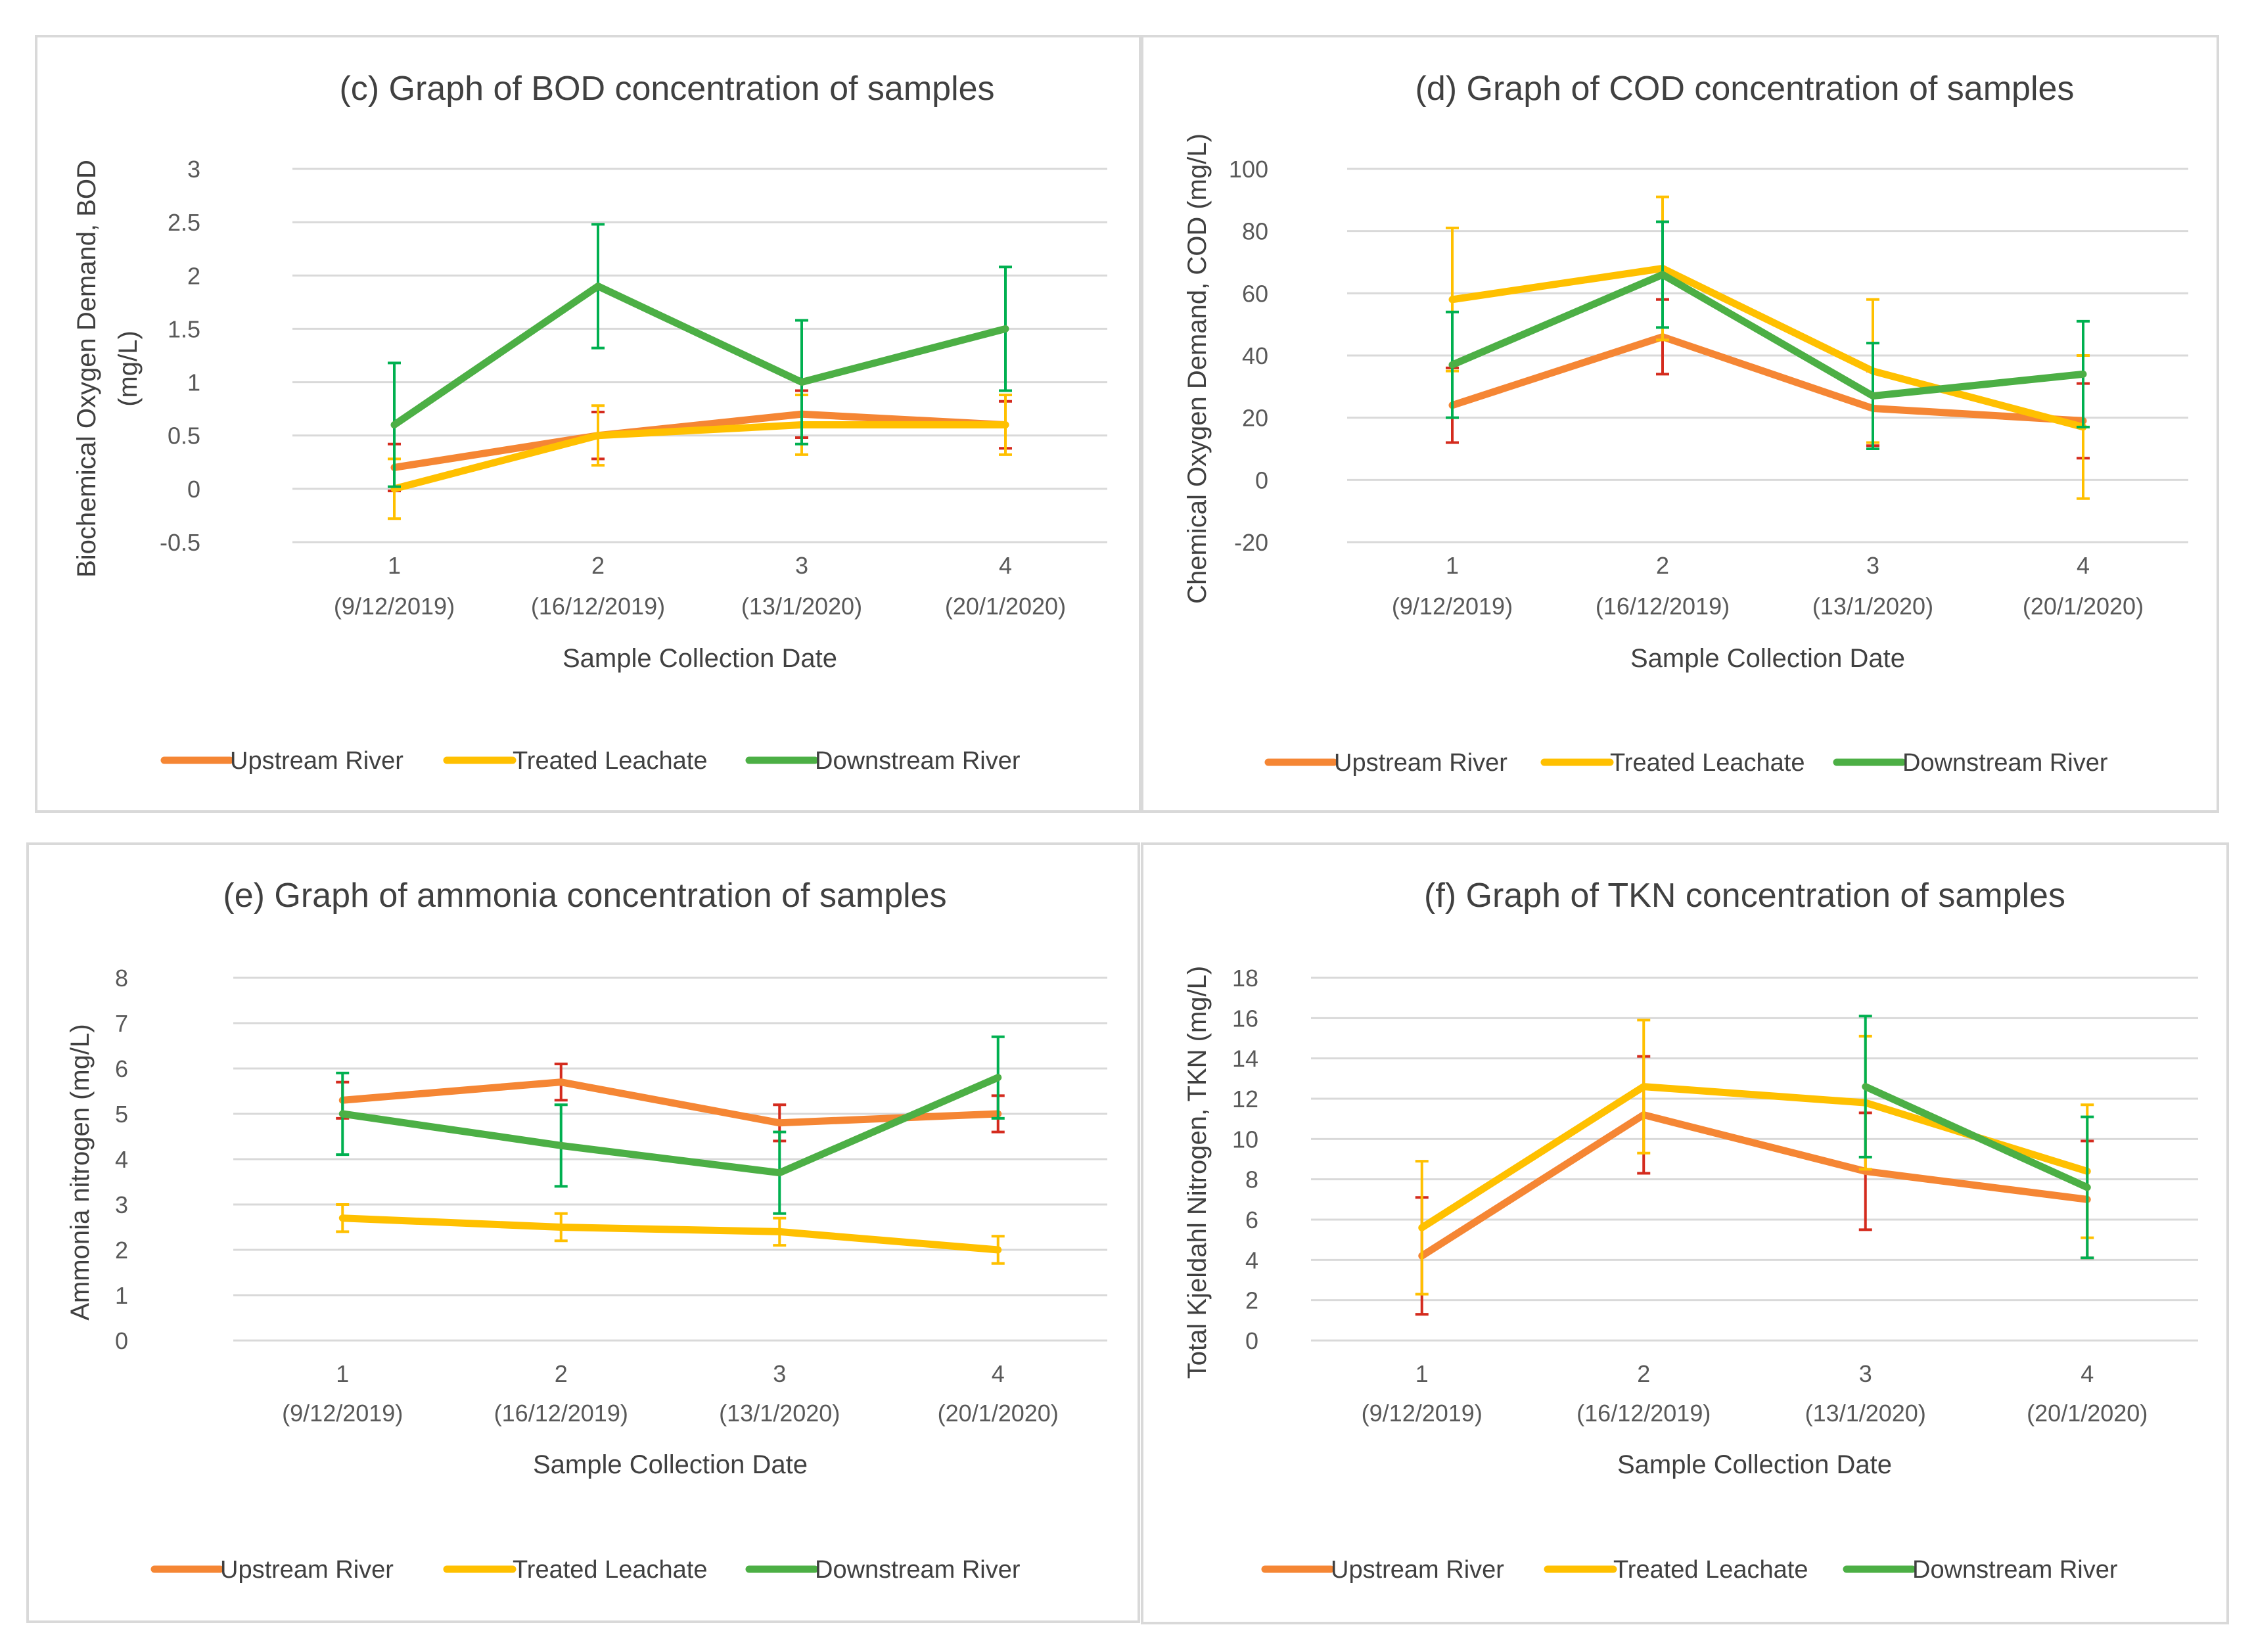 The image size is (2254, 1652). I want to click on series-treated-leachate, so click(670, 1234).